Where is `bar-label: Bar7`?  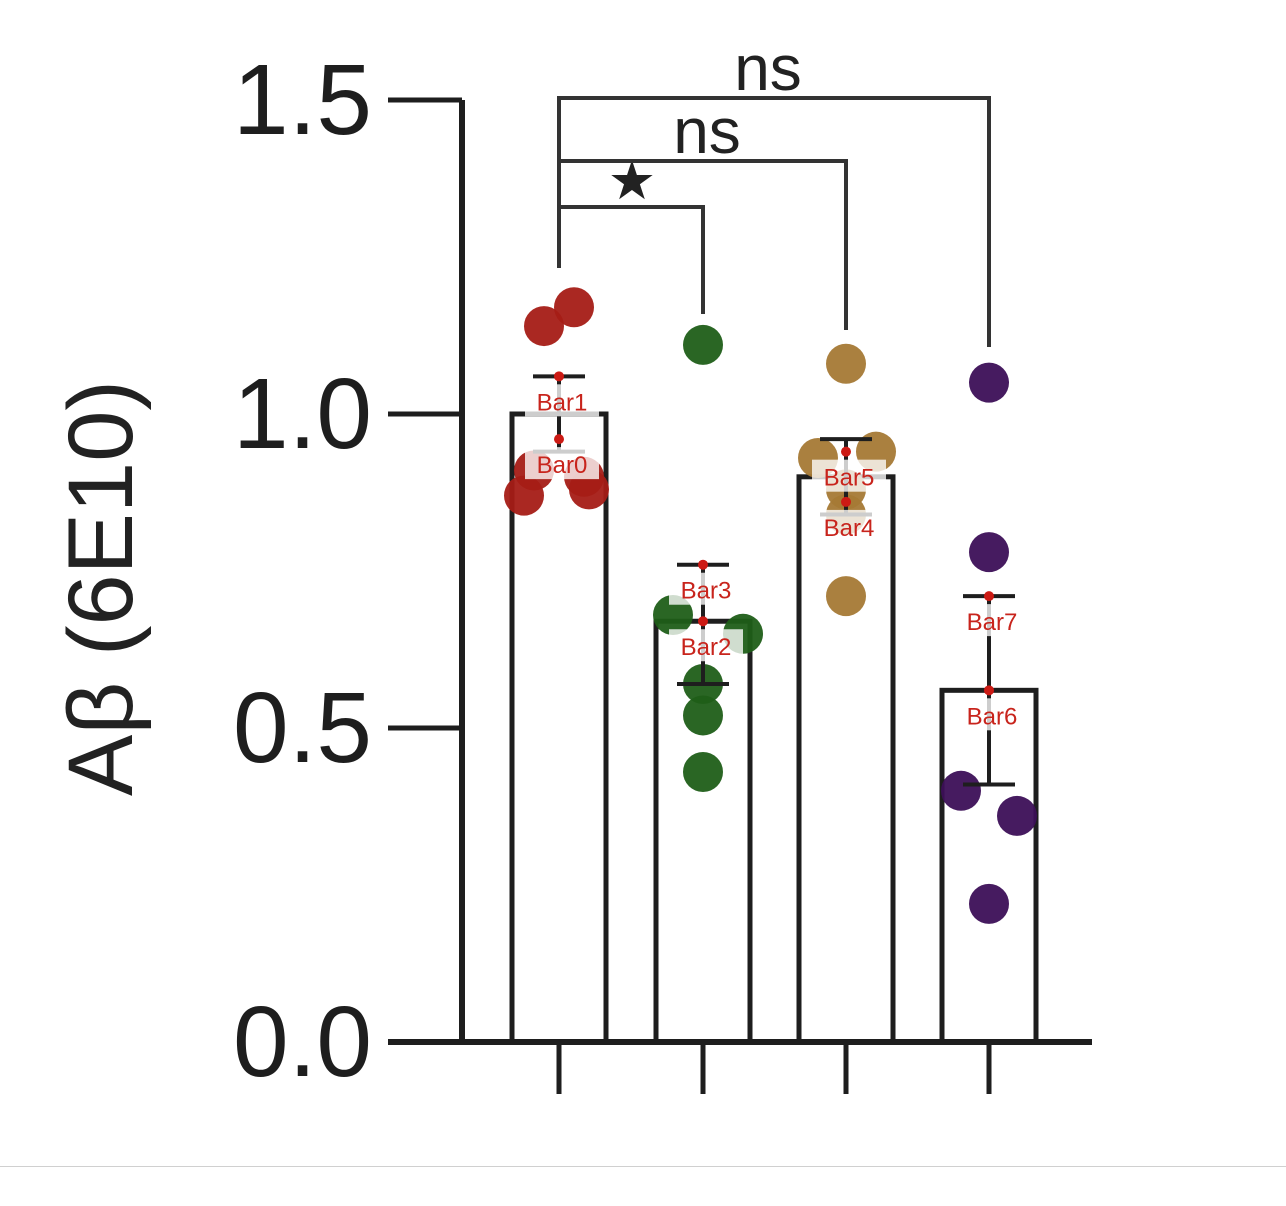 bar-label: Bar7 is located at coordinates (992, 614).